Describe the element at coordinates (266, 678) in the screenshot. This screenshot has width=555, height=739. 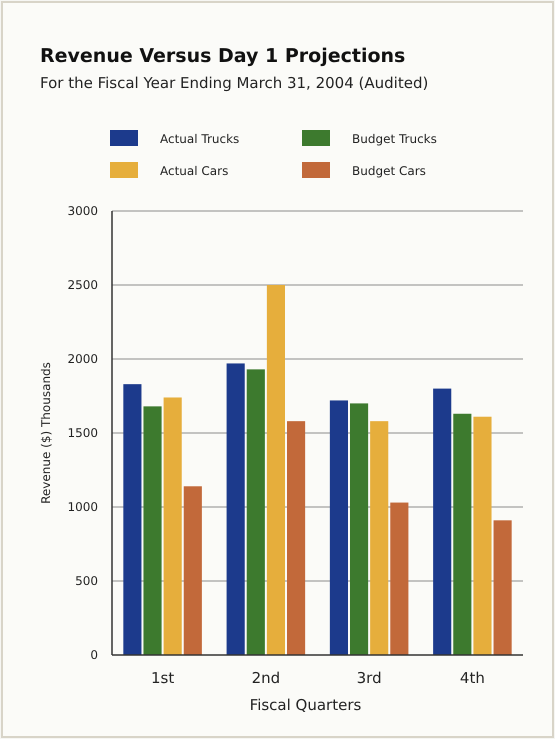
I see `x-tick-label: 2nd` at that location.